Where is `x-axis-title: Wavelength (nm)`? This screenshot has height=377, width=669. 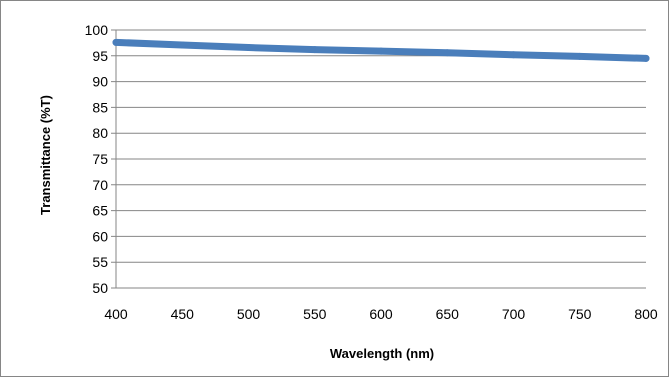
x-axis-title: Wavelength (nm) is located at coordinates (382, 353).